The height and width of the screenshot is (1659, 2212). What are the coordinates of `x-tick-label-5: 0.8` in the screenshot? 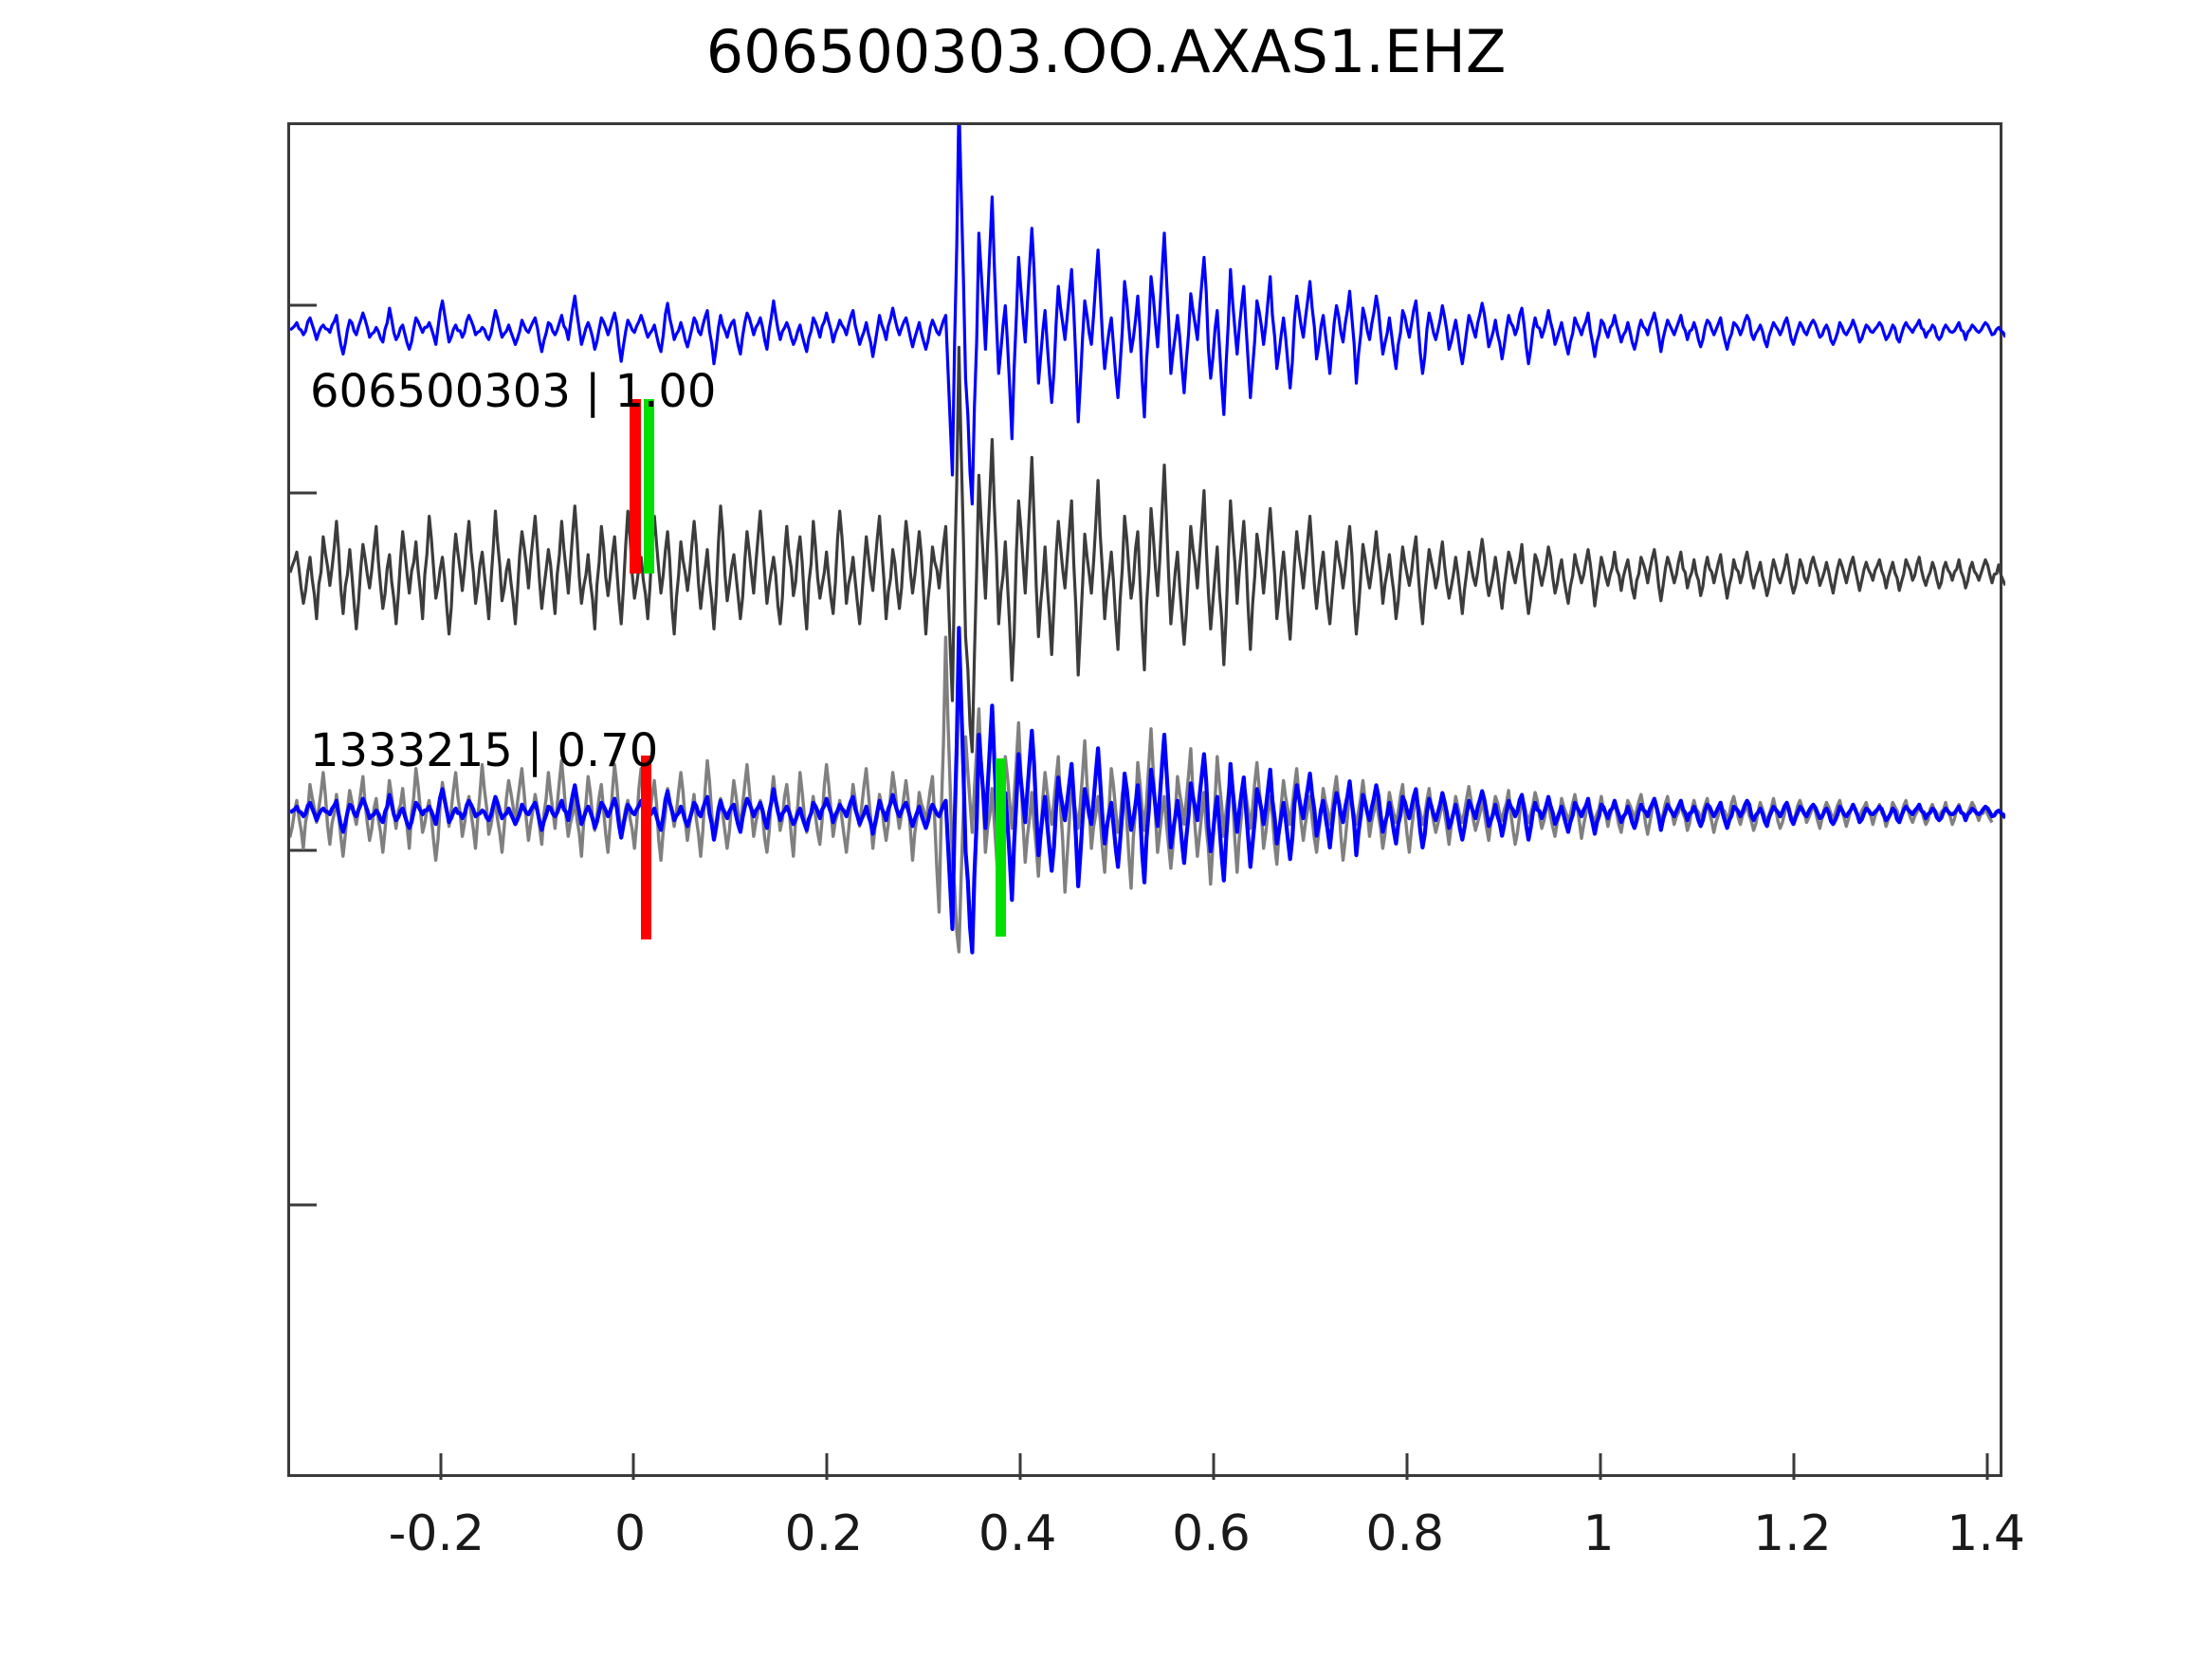 It's located at (1405, 1533).